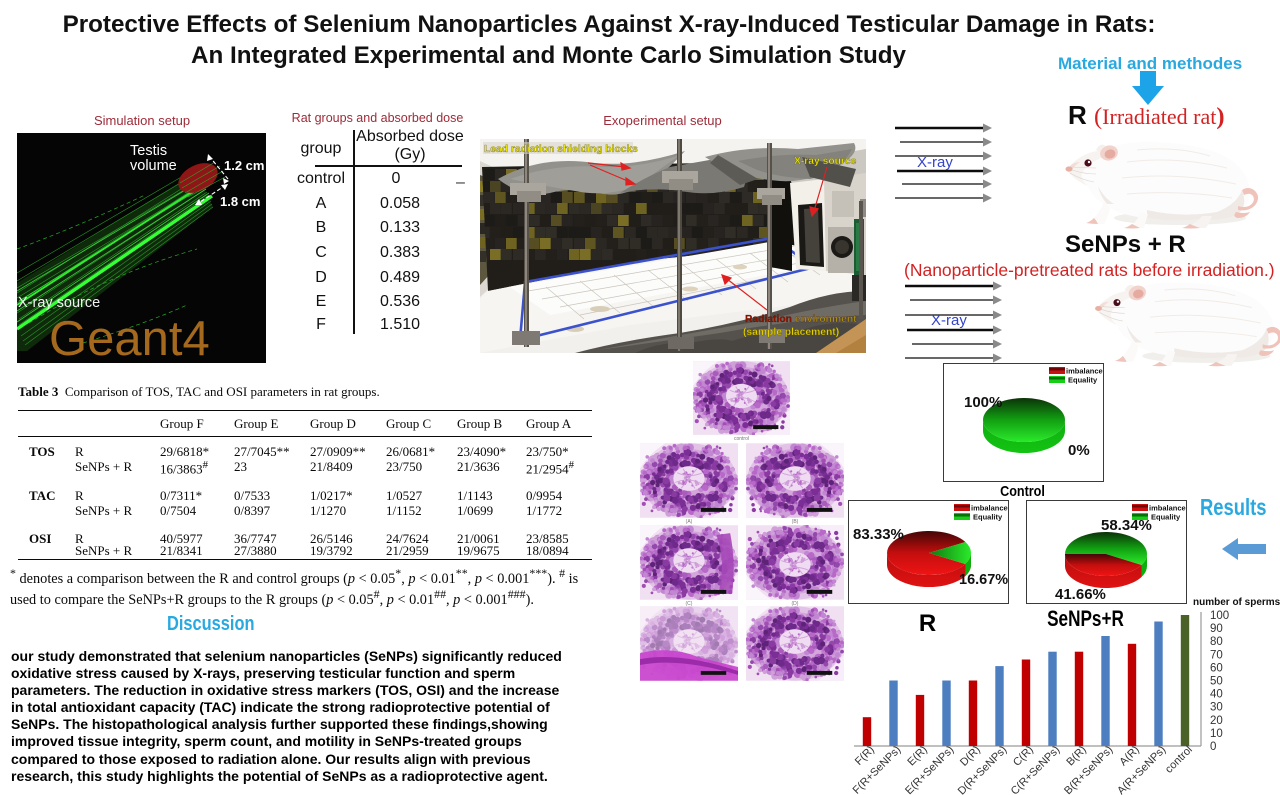 The image size is (1280, 795). What do you see at coordinates (1088, 769) in the screenshot?
I see `svg-text: B(R+SeNPs)` at bounding box center [1088, 769].